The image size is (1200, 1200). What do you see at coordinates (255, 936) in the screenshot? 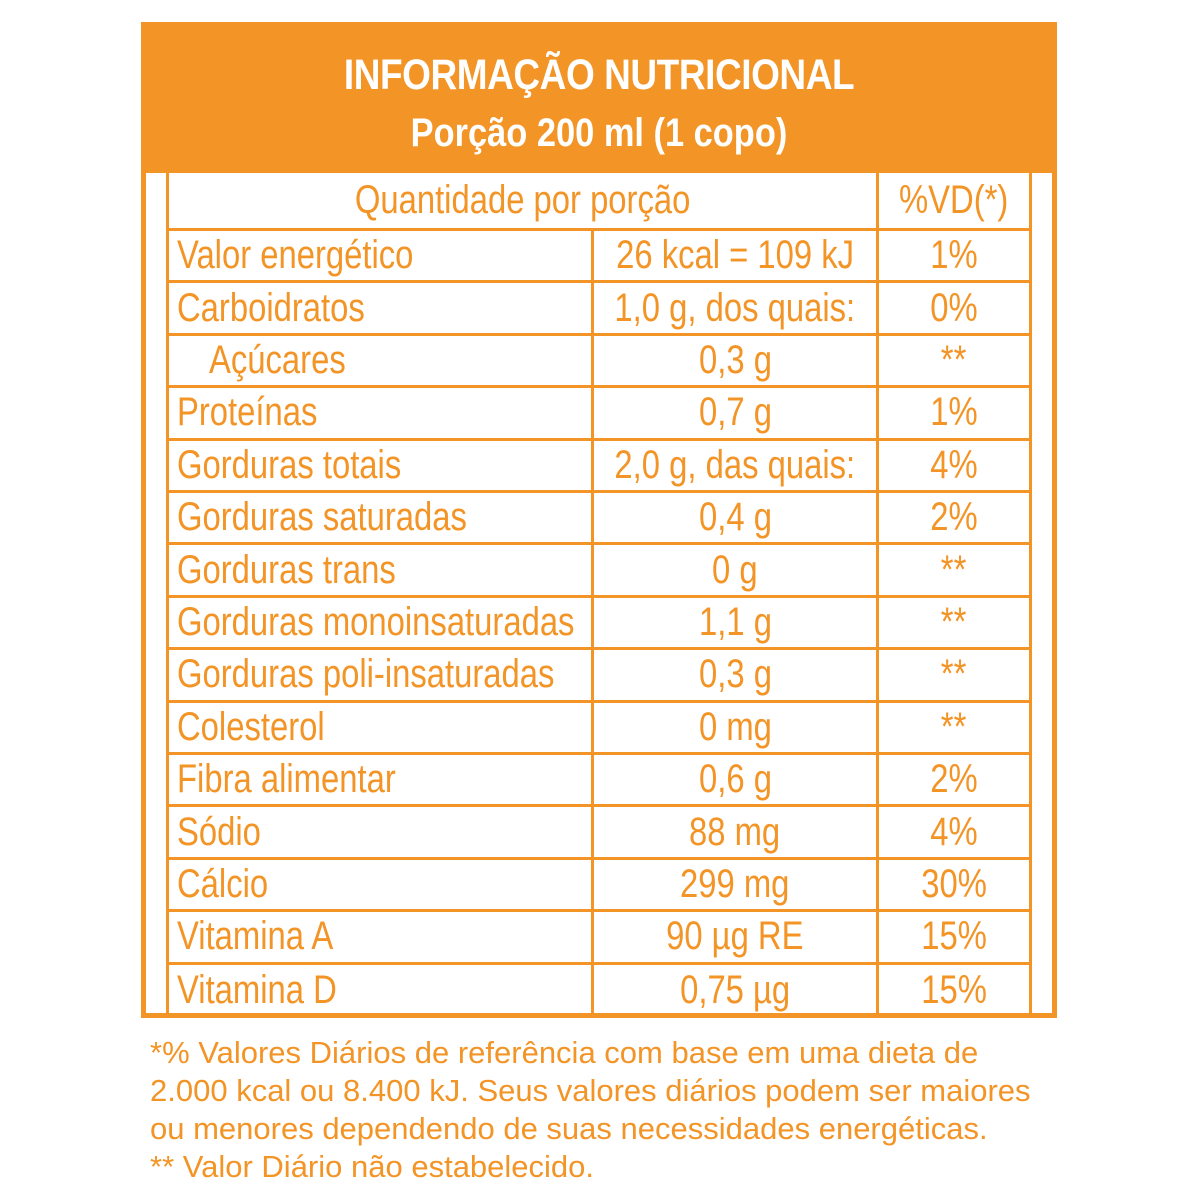
I see `nutrient-name: Vitamina A` at bounding box center [255, 936].